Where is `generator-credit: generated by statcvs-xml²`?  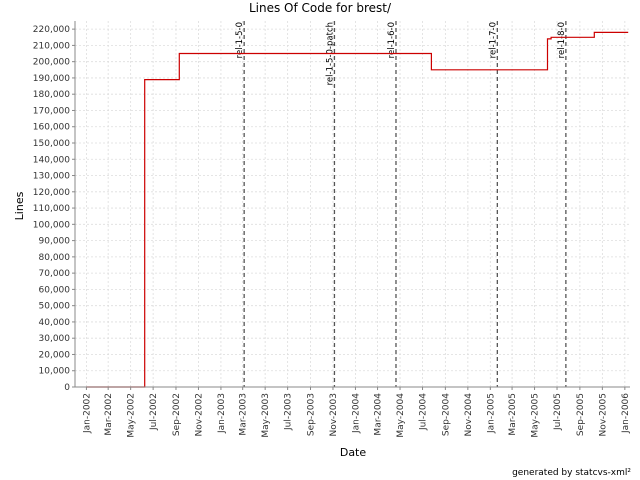 generator-credit: generated by statcvs-xml² is located at coordinates (571, 473).